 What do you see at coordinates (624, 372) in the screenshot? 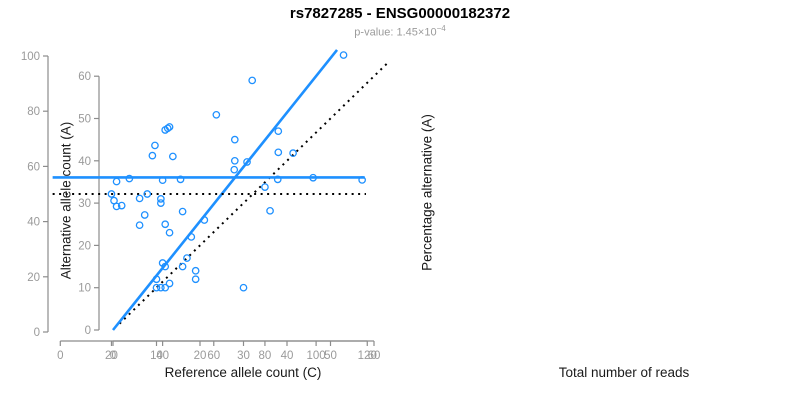
I see `right-x-axis-title: Total number of reads` at bounding box center [624, 372].